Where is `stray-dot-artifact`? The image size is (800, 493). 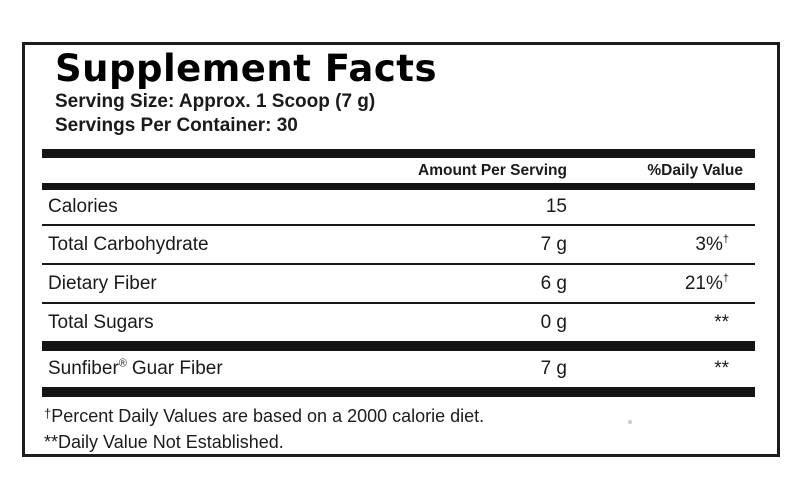 stray-dot-artifact is located at coordinates (630, 422).